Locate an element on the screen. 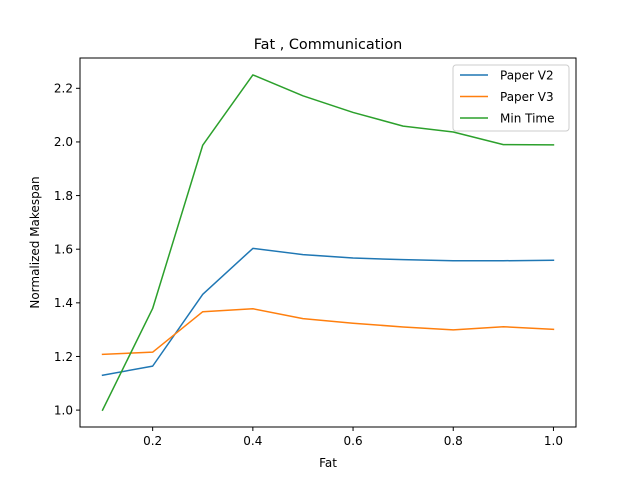  y-tick-label: 1.0 is located at coordinates (63, 410).